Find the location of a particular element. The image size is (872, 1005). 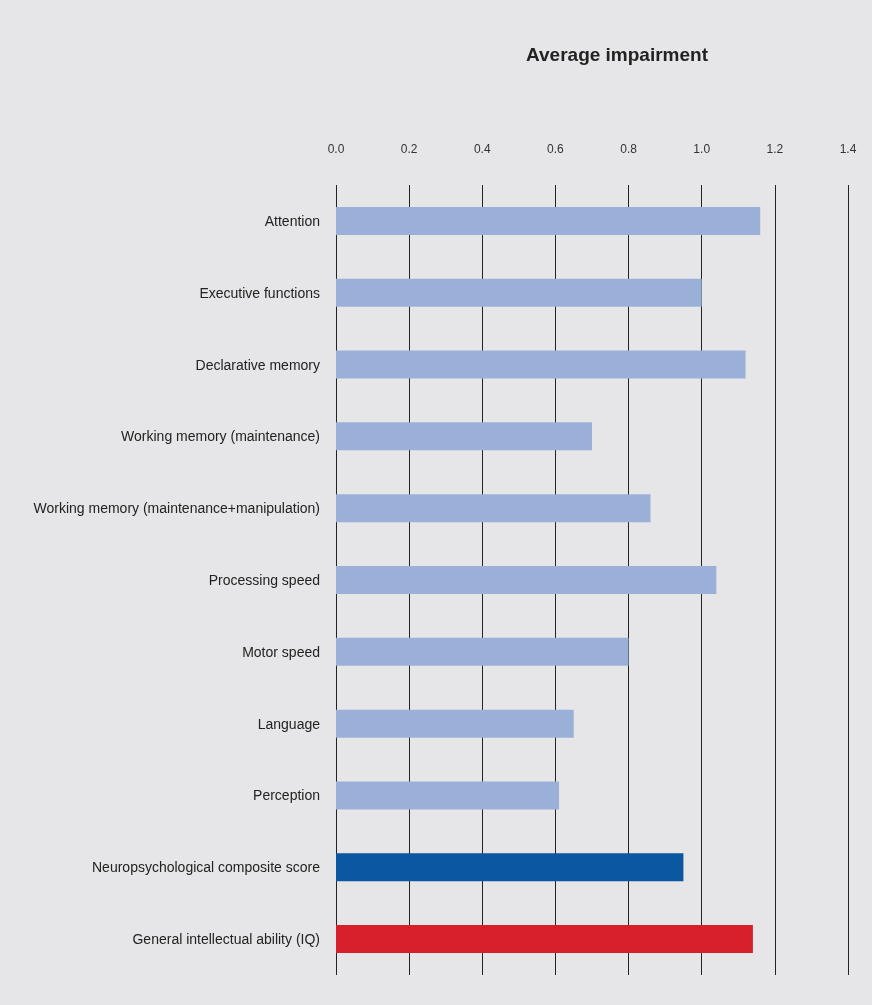

x-tick-label: 1.4 is located at coordinates (848, 149).